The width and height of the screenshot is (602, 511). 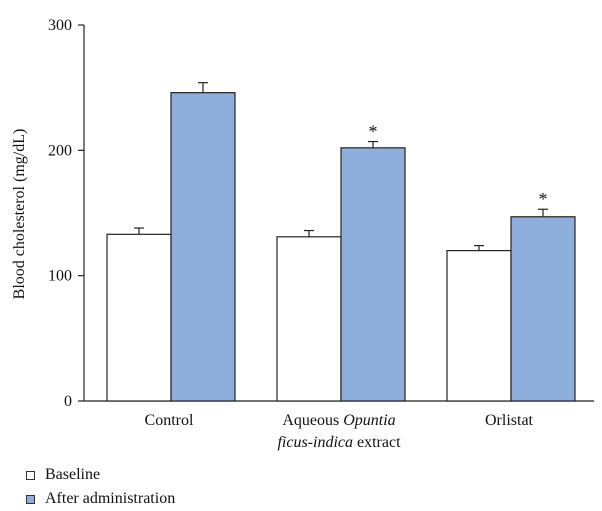 I want to click on legend-item-baseline: Baseline, so click(x=100, y=475).